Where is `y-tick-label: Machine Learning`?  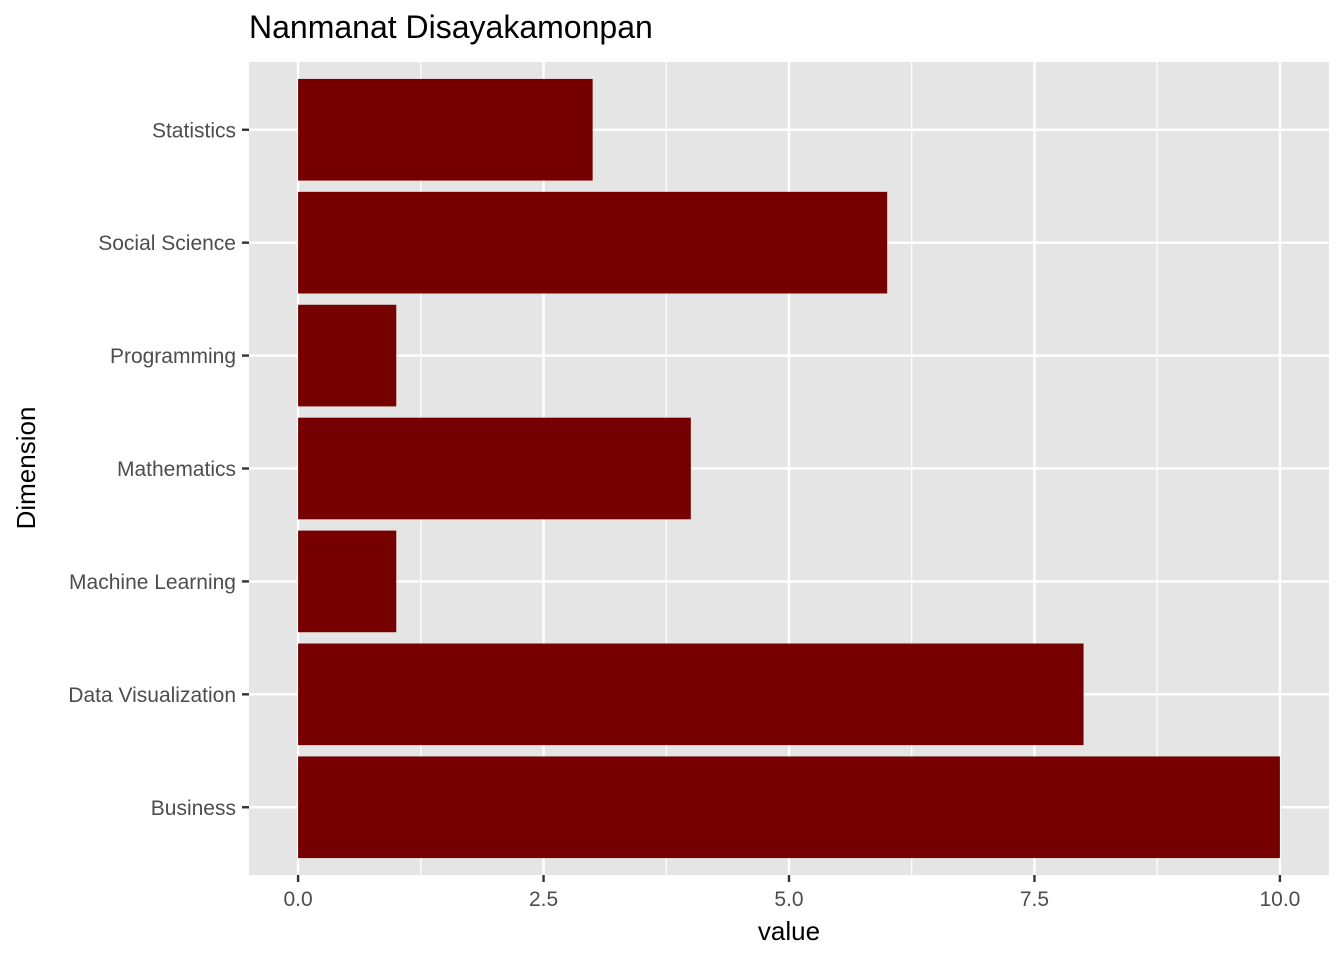 y-tick-label: Machine Learning is located at coordinates (152, 582).